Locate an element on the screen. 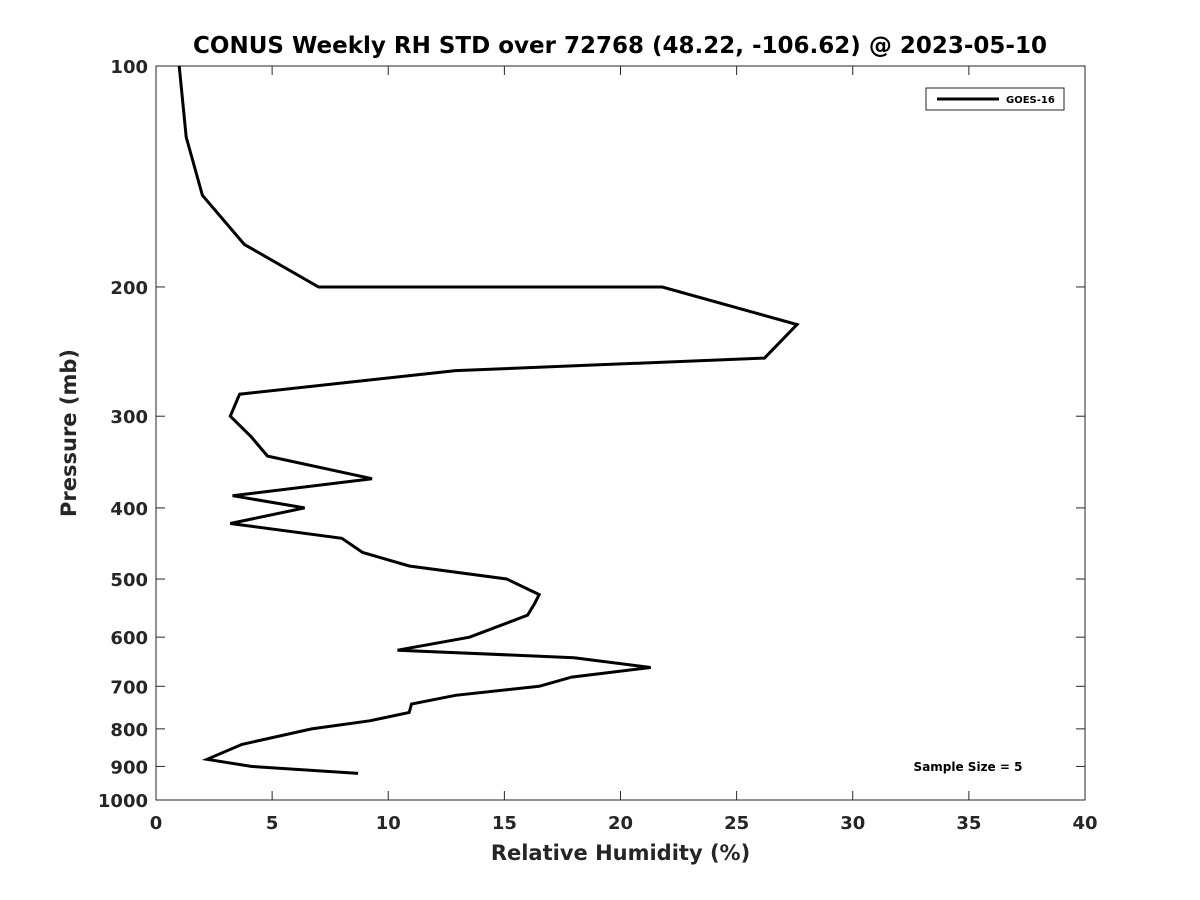 The image size is (1200, 900). legend-entry: GOES-16 is located at coordinates (1030, 100).